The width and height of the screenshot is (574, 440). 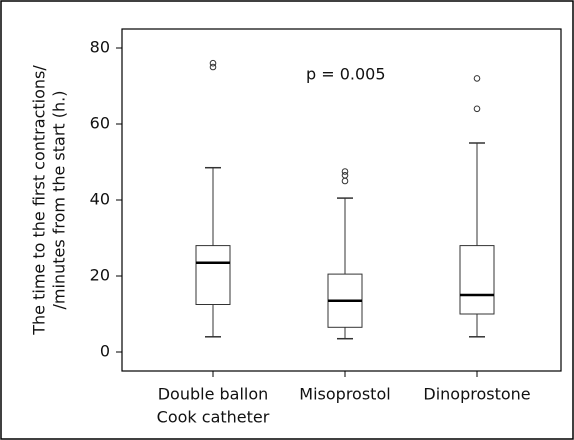 I want to click on y-axis-label: The time to the first contractions/, so click(x=39, y=200).